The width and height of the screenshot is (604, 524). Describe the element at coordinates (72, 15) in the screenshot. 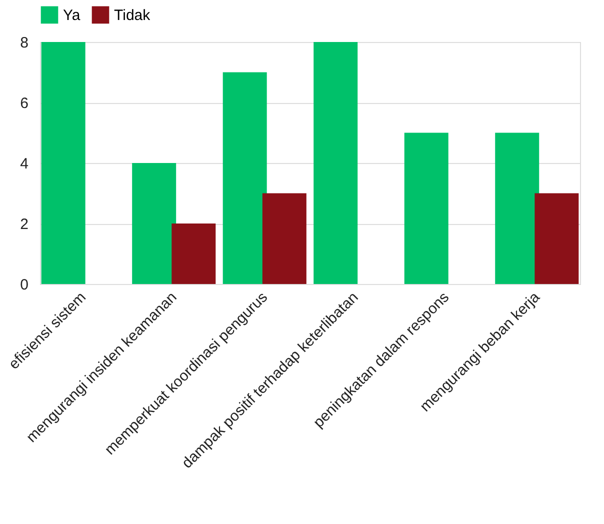

I see `legend-label: Ya` at that location.